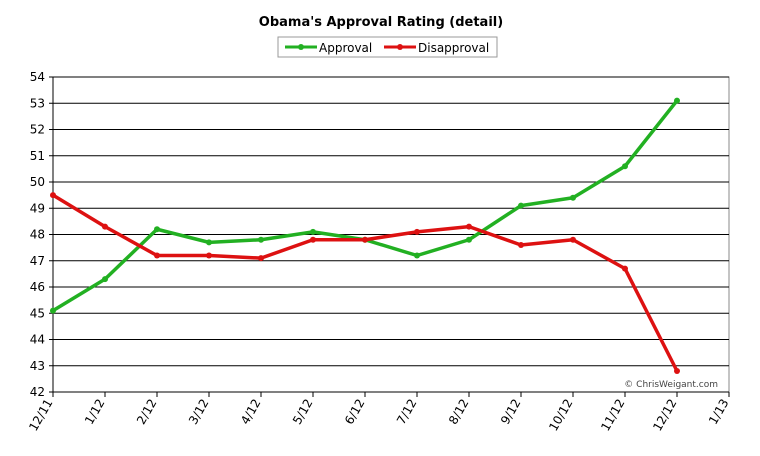  What do you see at coordinates (37, 287) in the screenshot?
I see `y-tick-label: 46` at bounding box center [37, 287].